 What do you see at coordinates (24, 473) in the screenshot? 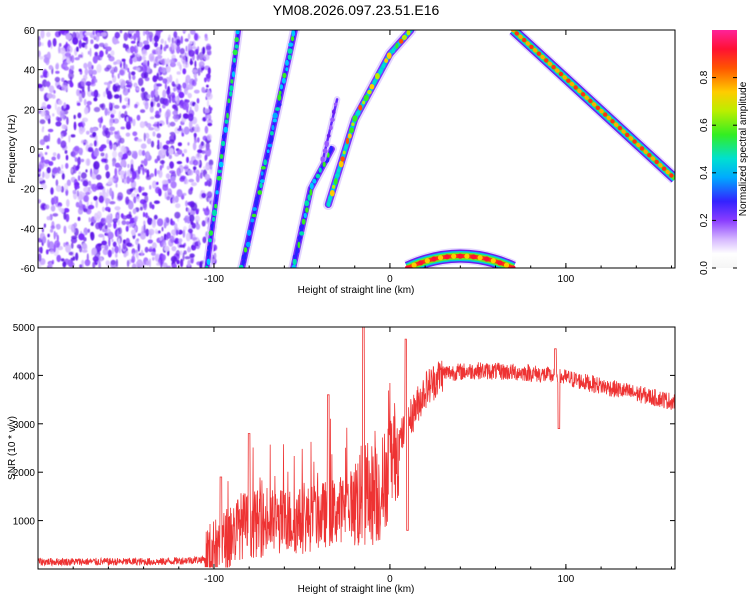
I see `snr-ytick-label: 2000` at bounding box center [24, 473].